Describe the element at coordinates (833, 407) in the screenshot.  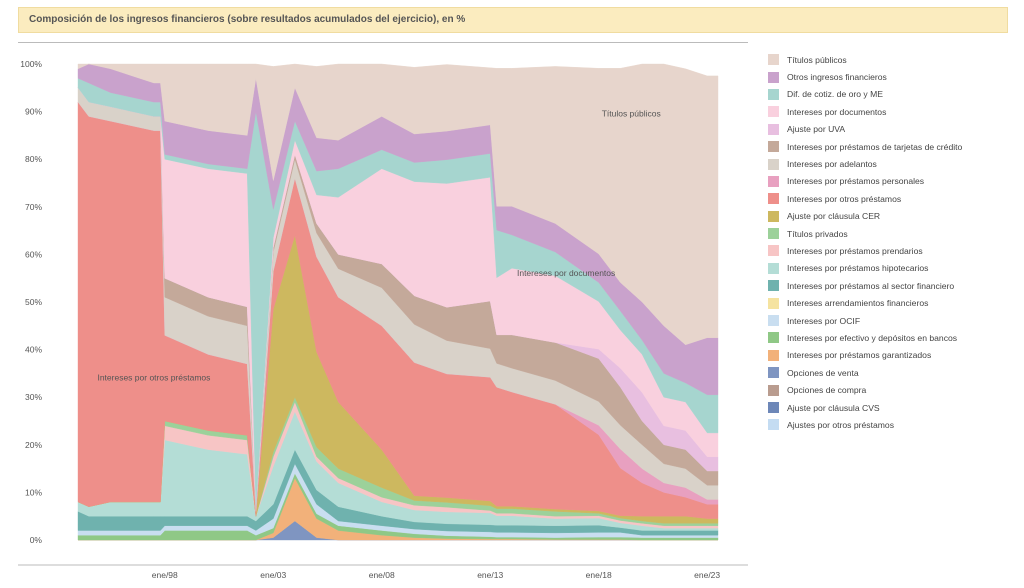
I see `legend-label: Ajuste por cláusula CVS` at that location.